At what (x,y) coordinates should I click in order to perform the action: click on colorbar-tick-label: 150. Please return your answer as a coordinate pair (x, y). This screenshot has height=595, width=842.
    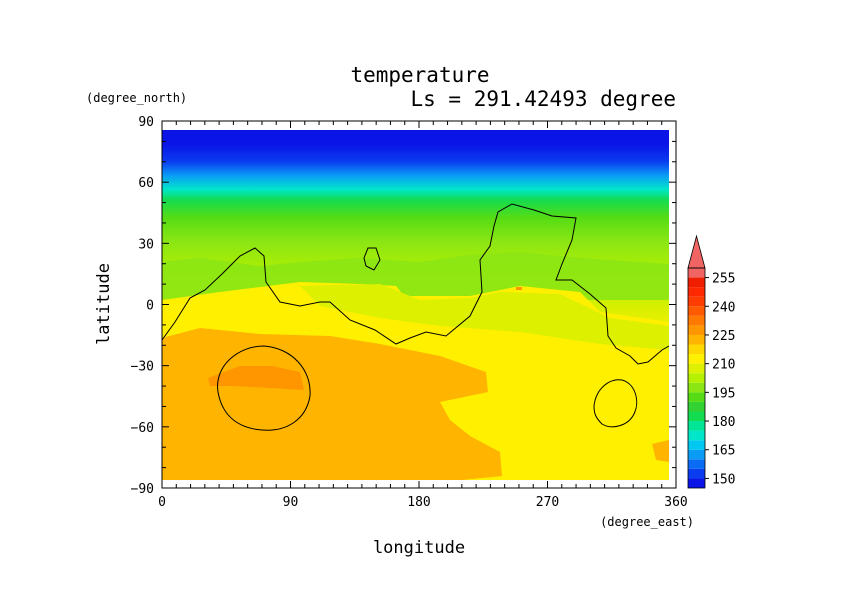
    Looking at the image, I should click on (723, 479).